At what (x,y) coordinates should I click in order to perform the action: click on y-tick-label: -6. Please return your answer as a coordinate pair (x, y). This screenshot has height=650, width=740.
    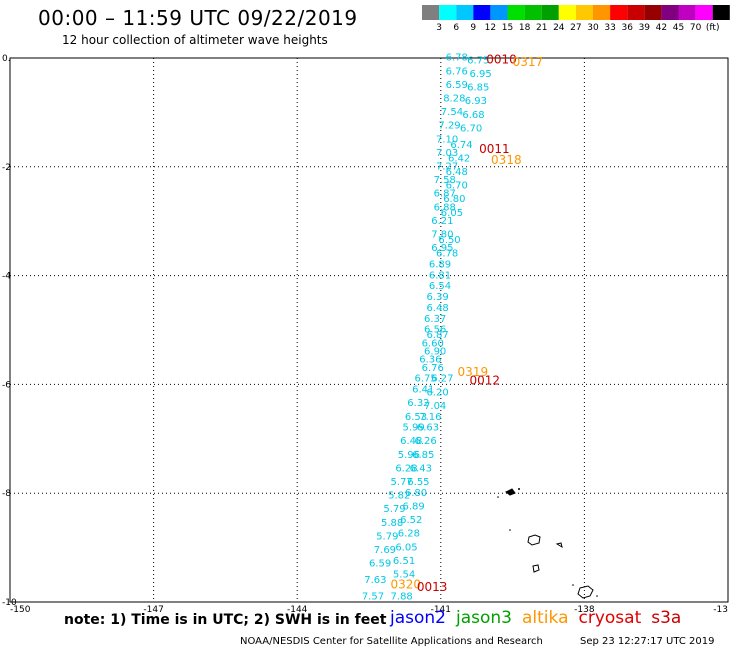
    Looking at the image, I should click on (6, 385).